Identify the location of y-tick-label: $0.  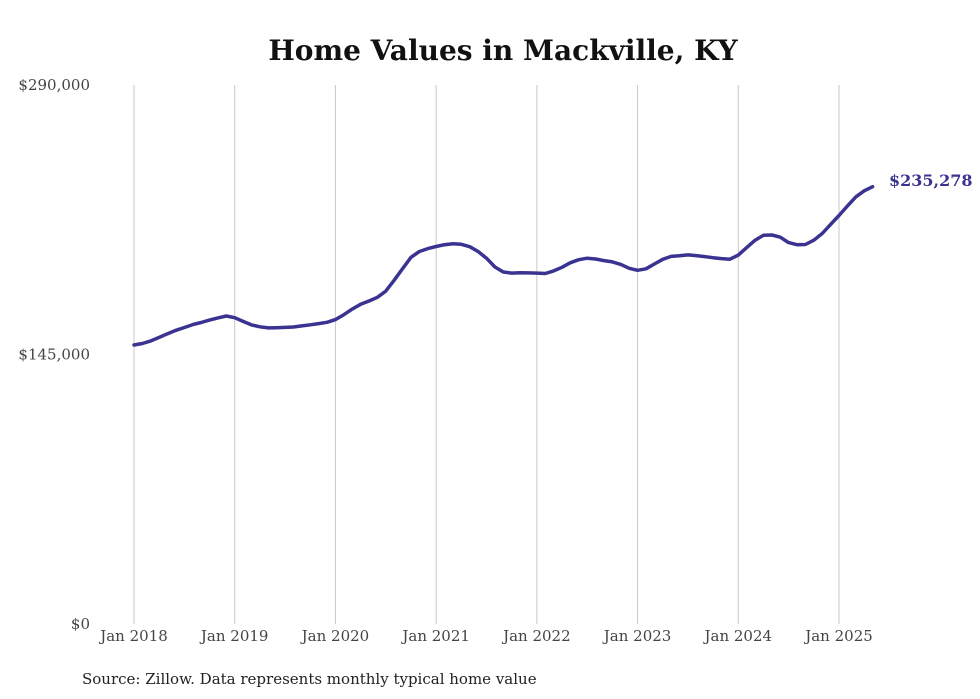
(80, 624).